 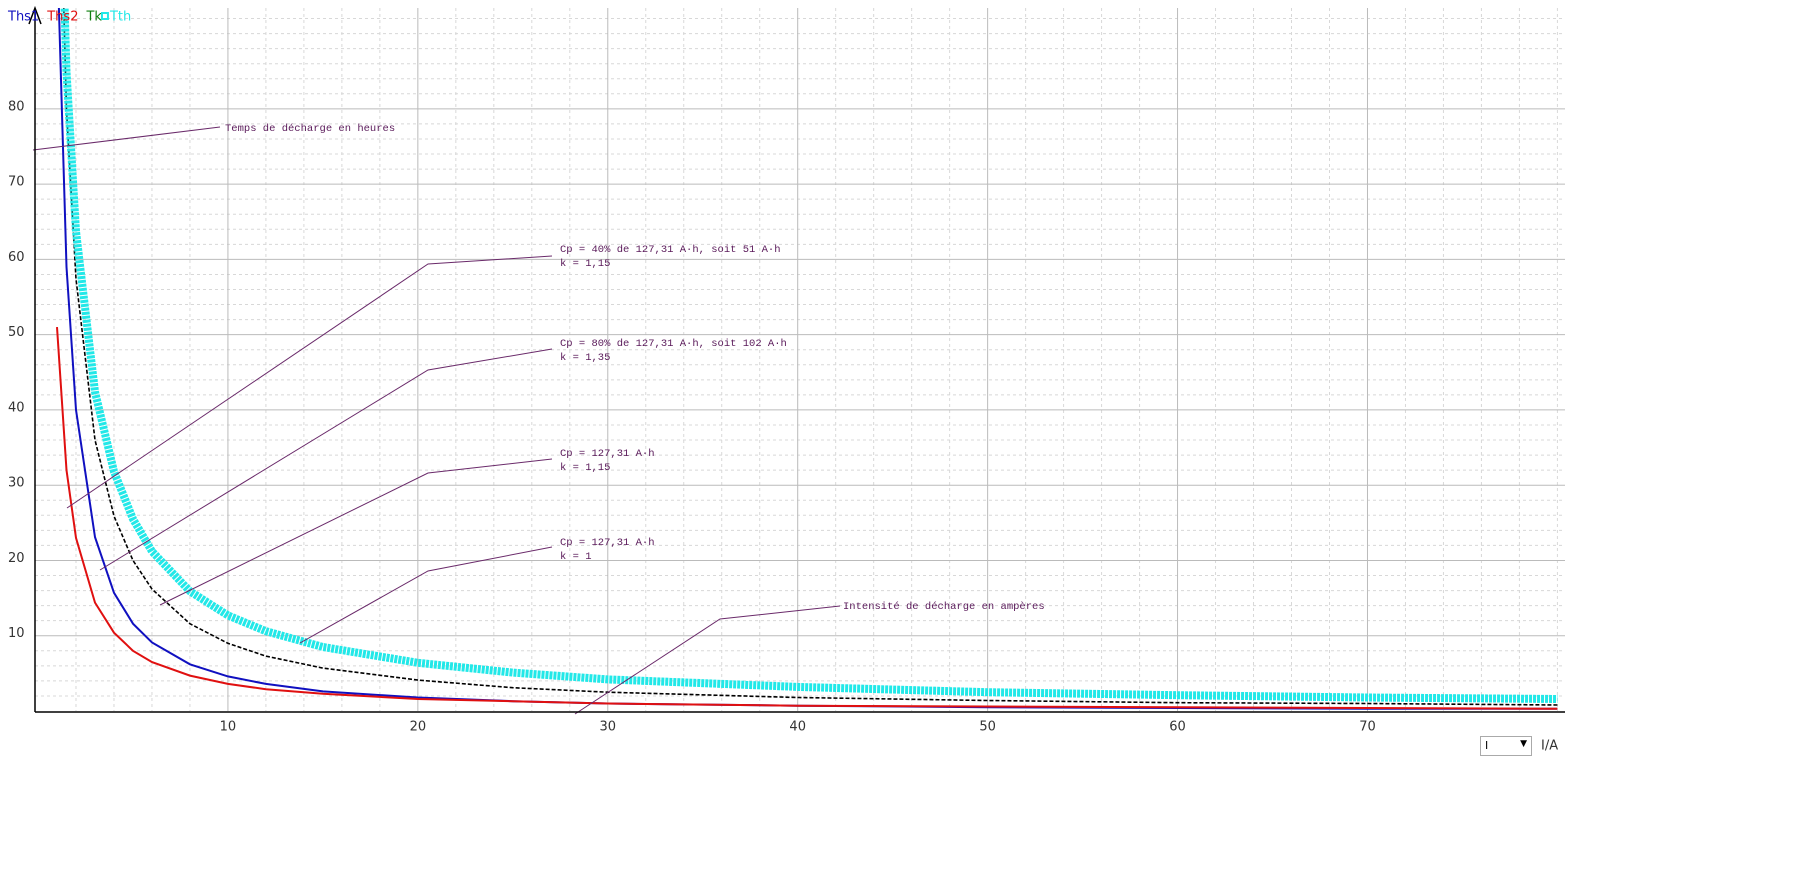 I want to click on x-tick-label: 30, so click(x=608, y=727).